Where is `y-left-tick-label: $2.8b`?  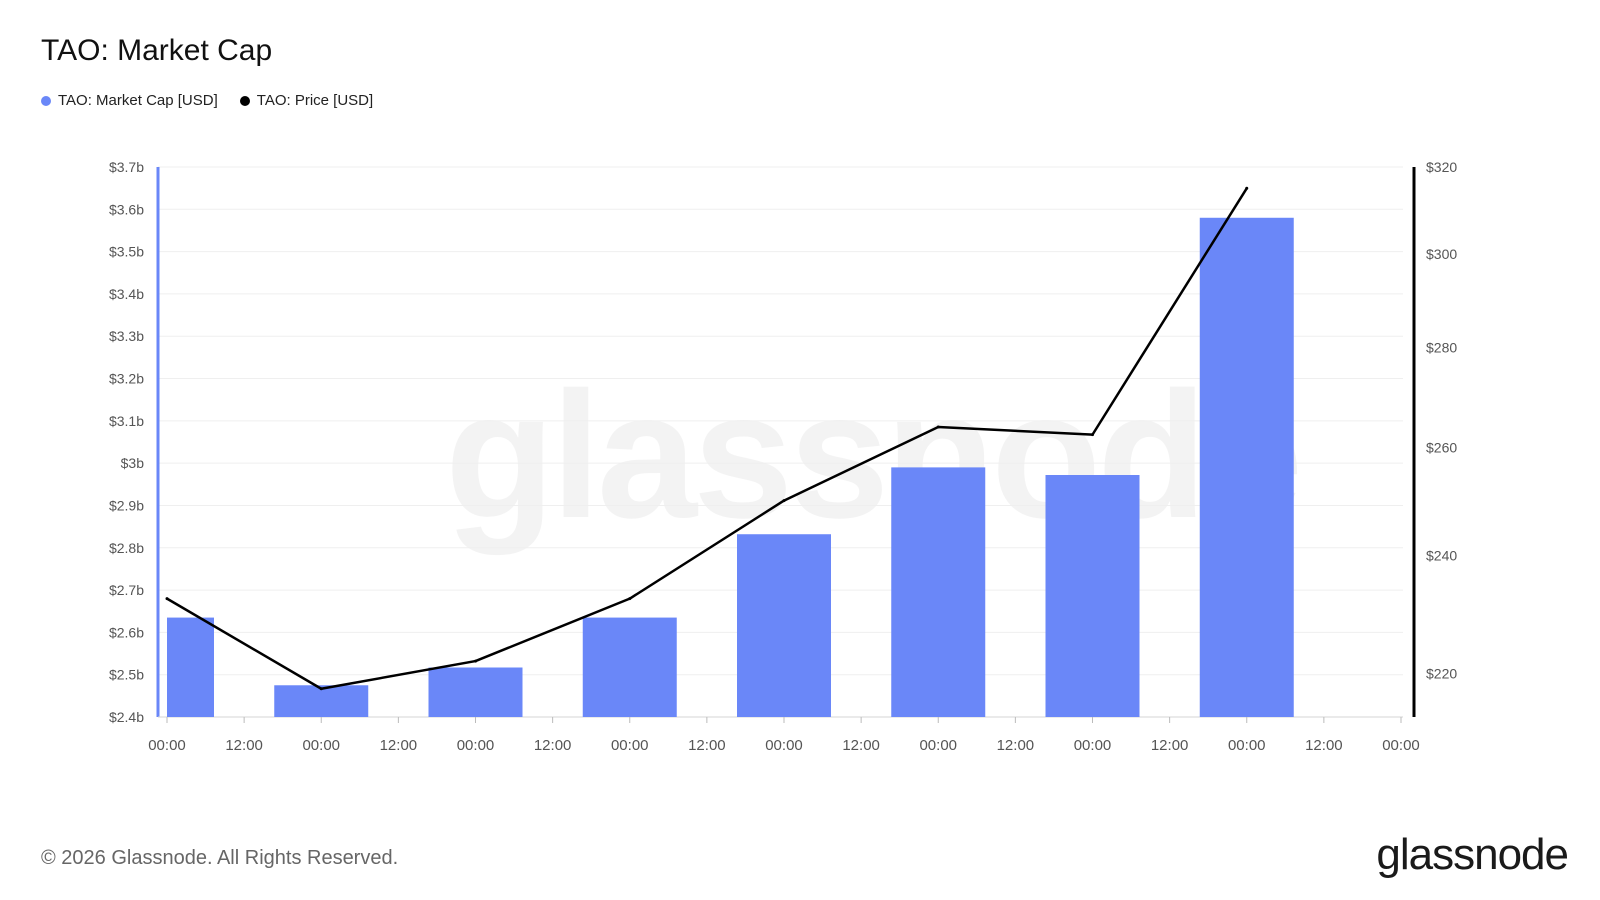
y-left-tick-label: $2.8b is located at coordinates (126, 548).